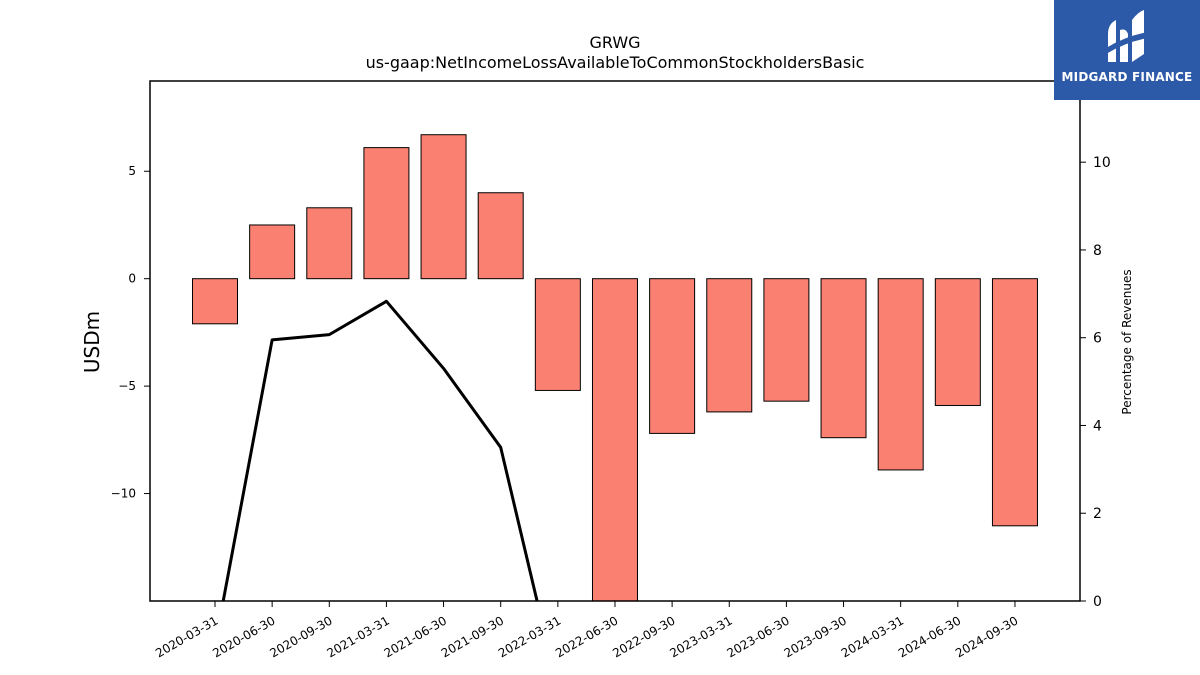 The height and width of the screenshot is (675, 1200). I want to click on x-tick-label: 2021-06-30, so click(415, 636).